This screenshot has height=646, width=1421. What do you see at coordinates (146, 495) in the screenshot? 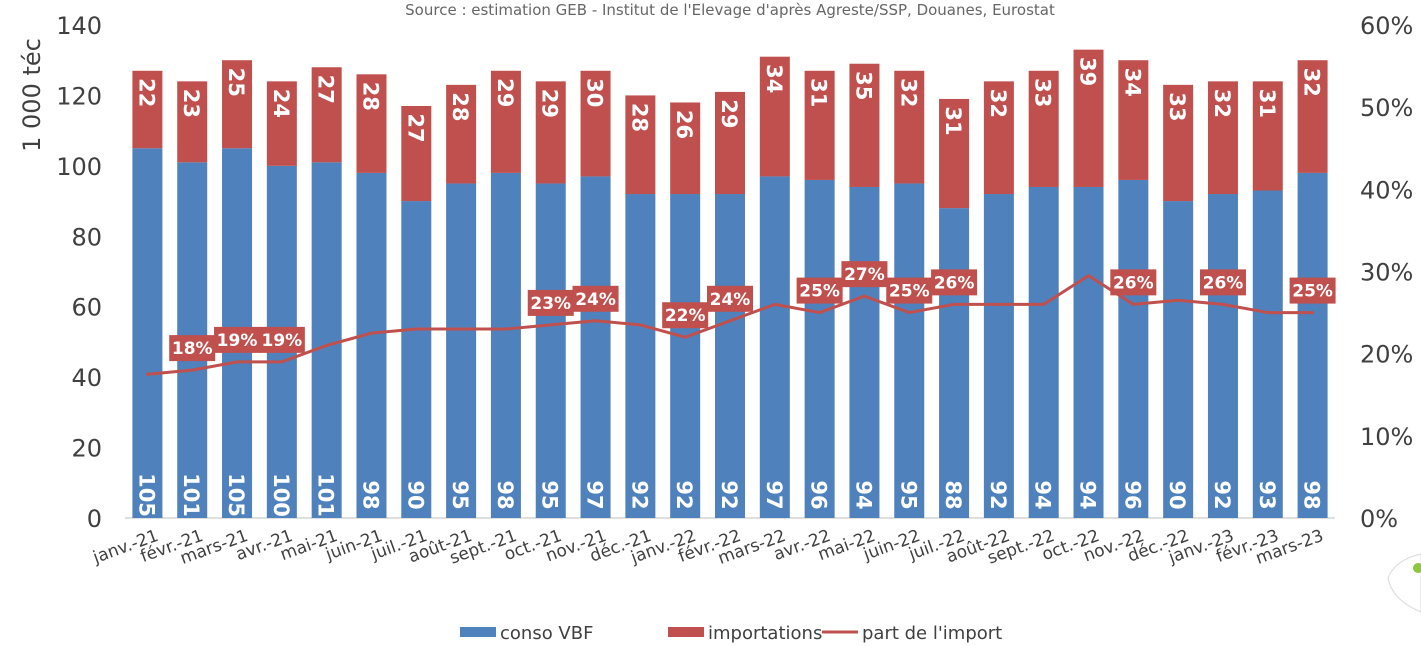
I see `bar-conso-label: 105` at bounding box center [146, 495].